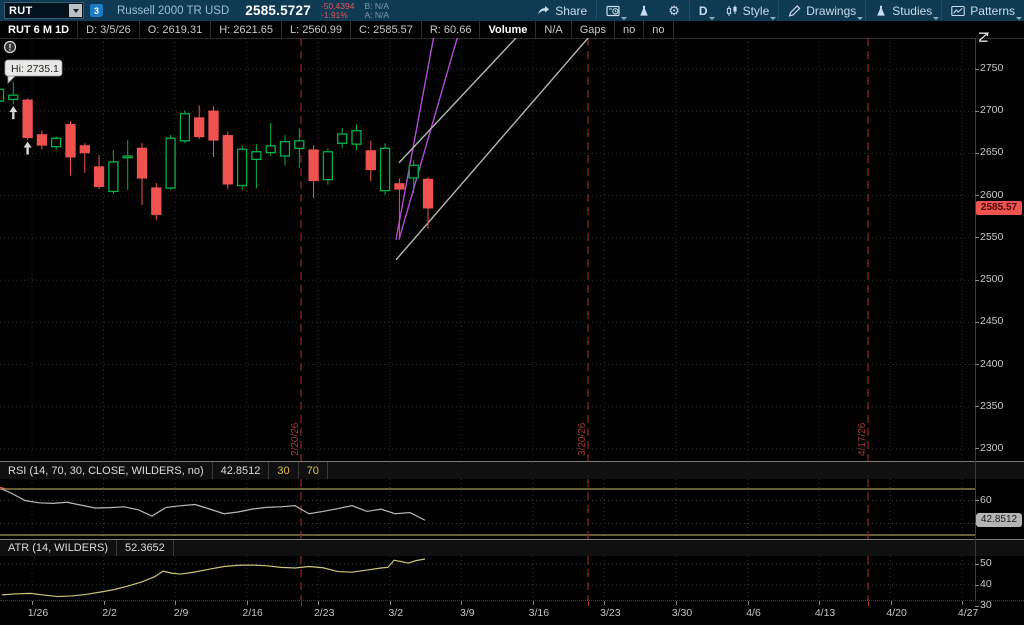  I want to click on price-change: -50.4394 -1.91%, so click(338, 10).